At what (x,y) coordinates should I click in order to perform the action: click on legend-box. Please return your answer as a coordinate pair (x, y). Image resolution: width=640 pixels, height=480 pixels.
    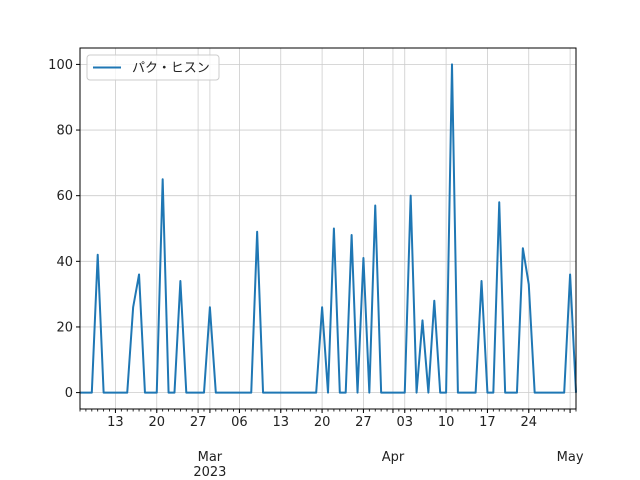
    Looking at the image, I should click on (153, 67).